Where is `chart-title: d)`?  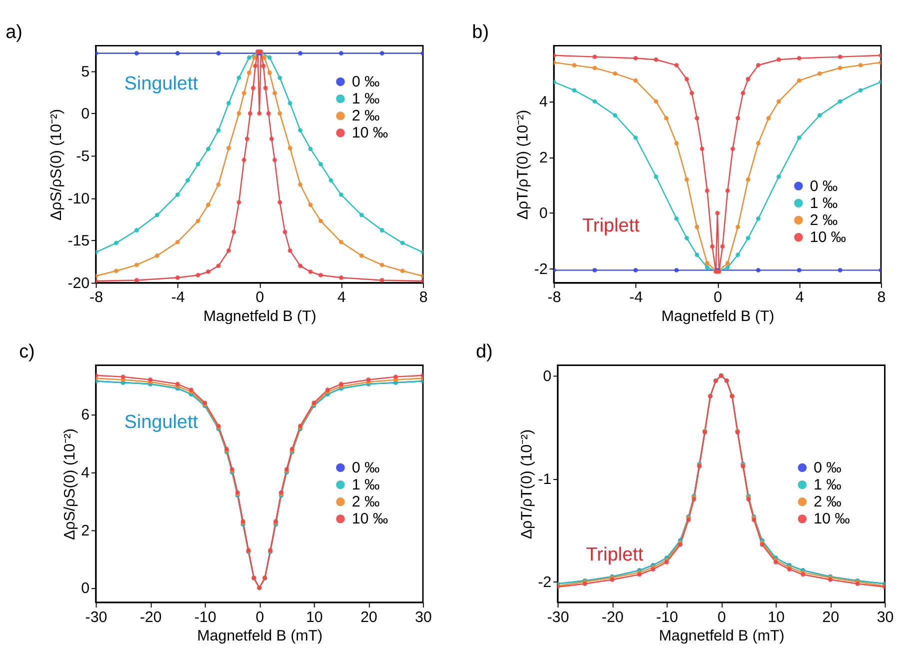 chart-title: d) is located at coordinates (484, 352).